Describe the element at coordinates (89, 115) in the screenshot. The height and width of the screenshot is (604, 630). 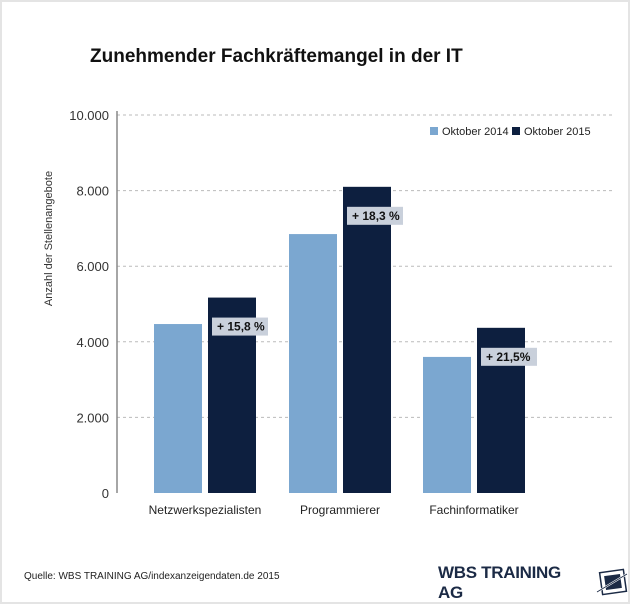
I see `y-tick-label: 10.000` at that location.